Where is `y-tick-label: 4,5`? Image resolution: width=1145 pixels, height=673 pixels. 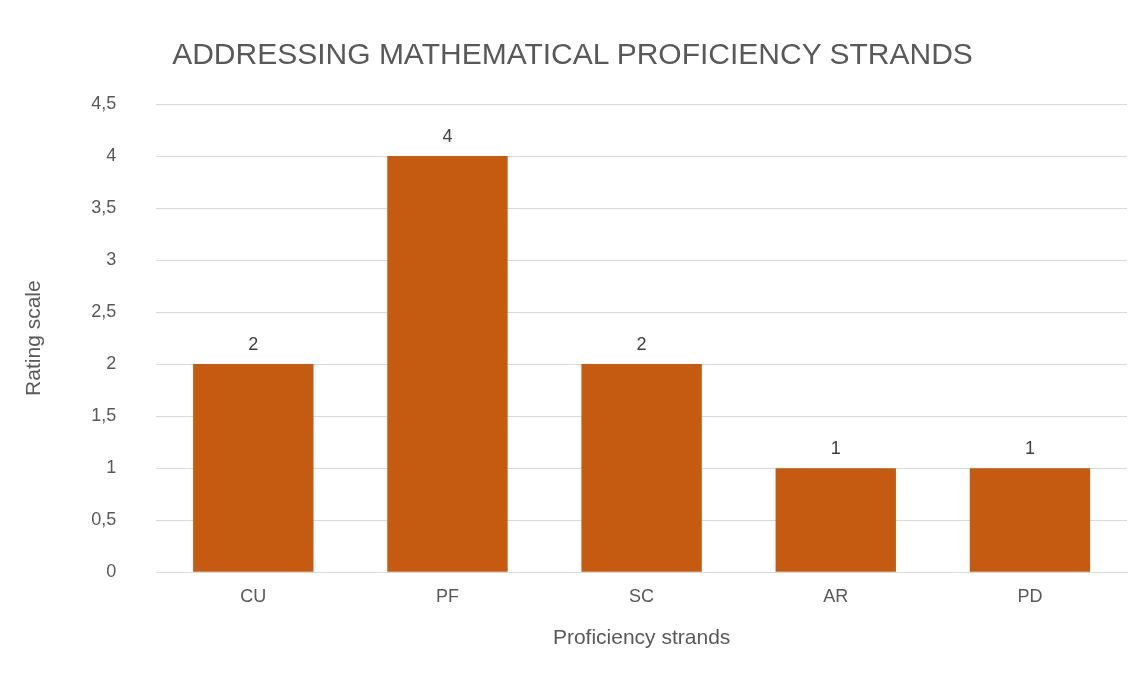
y-tick-label: 4,5 is located at coordinates (104, 102).